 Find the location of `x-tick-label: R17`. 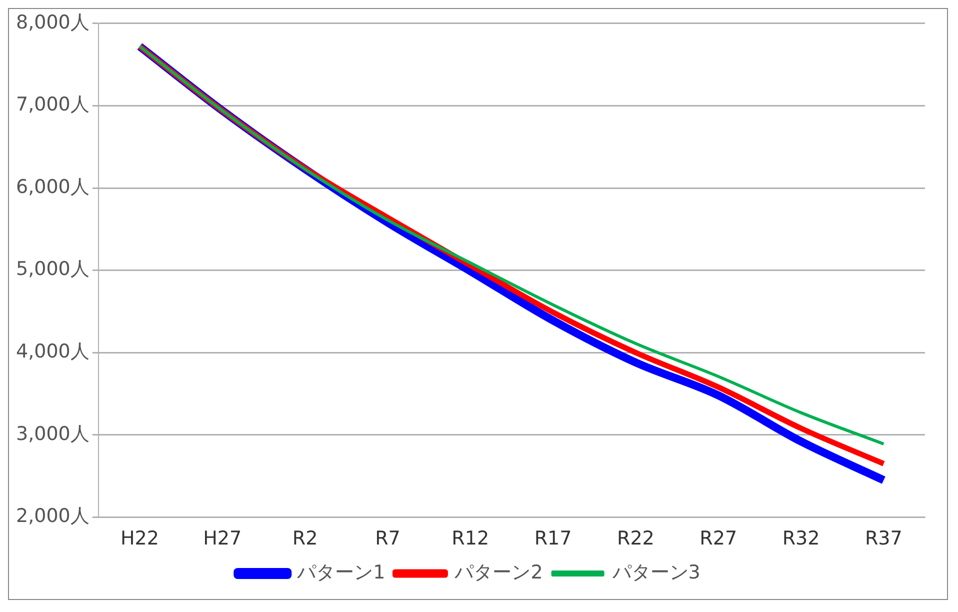

x-tick-label: R17 is located at coordinates (553, 539).